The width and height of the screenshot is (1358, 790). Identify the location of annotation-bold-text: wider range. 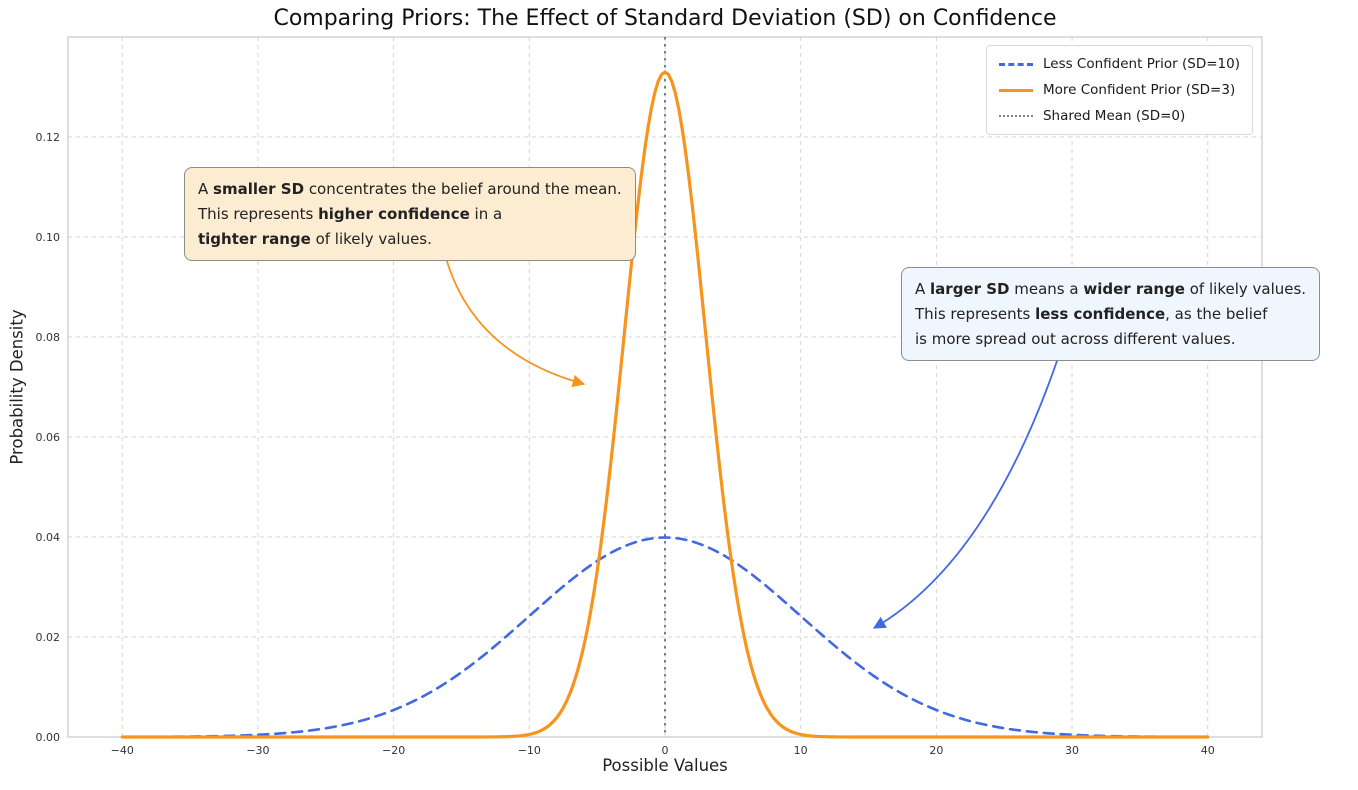
(1134, 289).